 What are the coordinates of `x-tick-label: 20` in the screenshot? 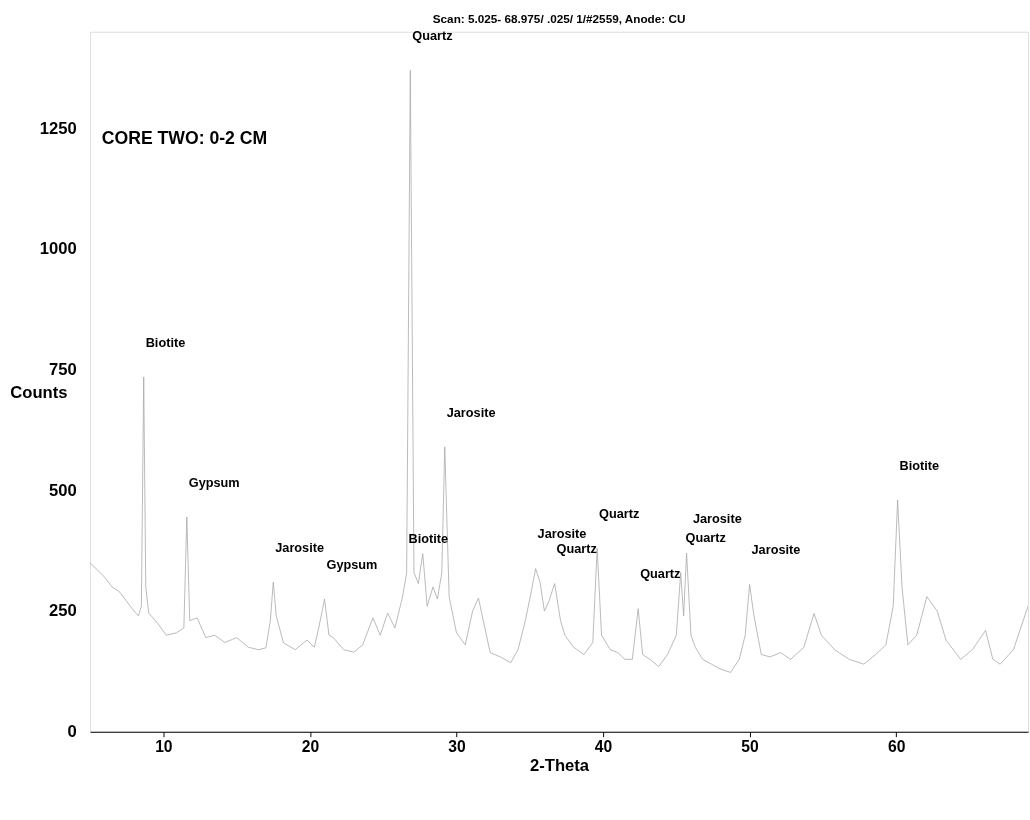 It's located at (310, 746).